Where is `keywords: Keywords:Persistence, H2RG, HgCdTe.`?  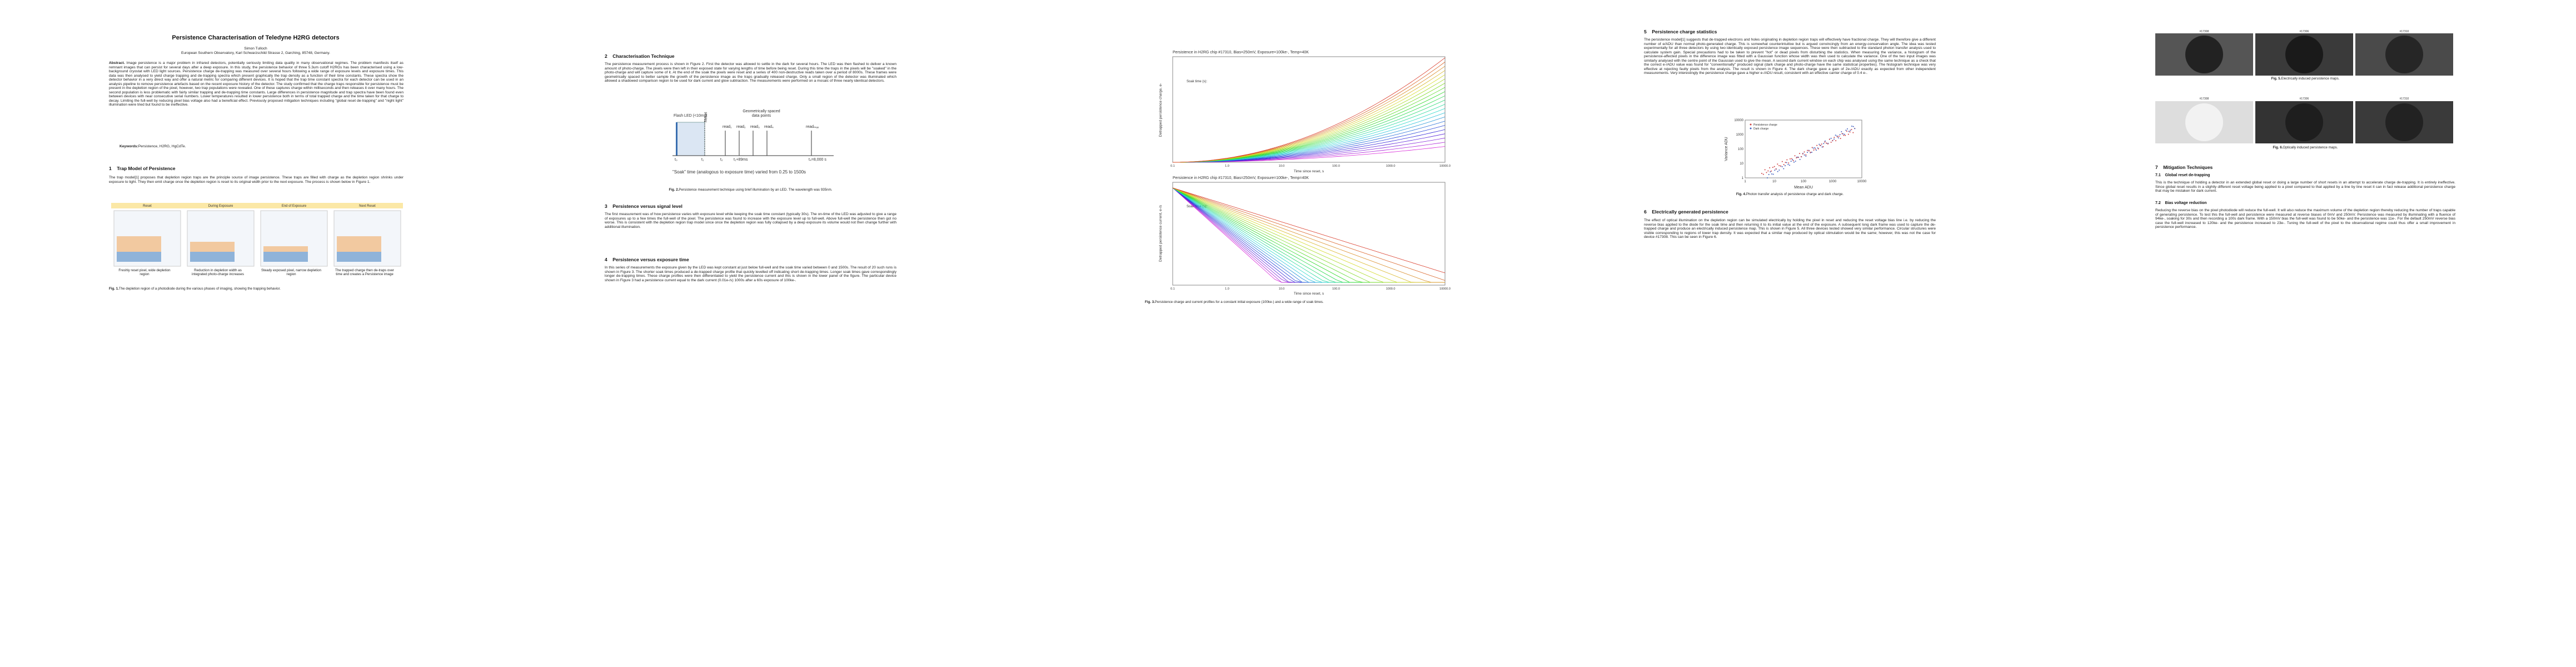 keywords: Keywords:Persistence, H2RG, HgCdTe. is located at coordinates (258, 147).